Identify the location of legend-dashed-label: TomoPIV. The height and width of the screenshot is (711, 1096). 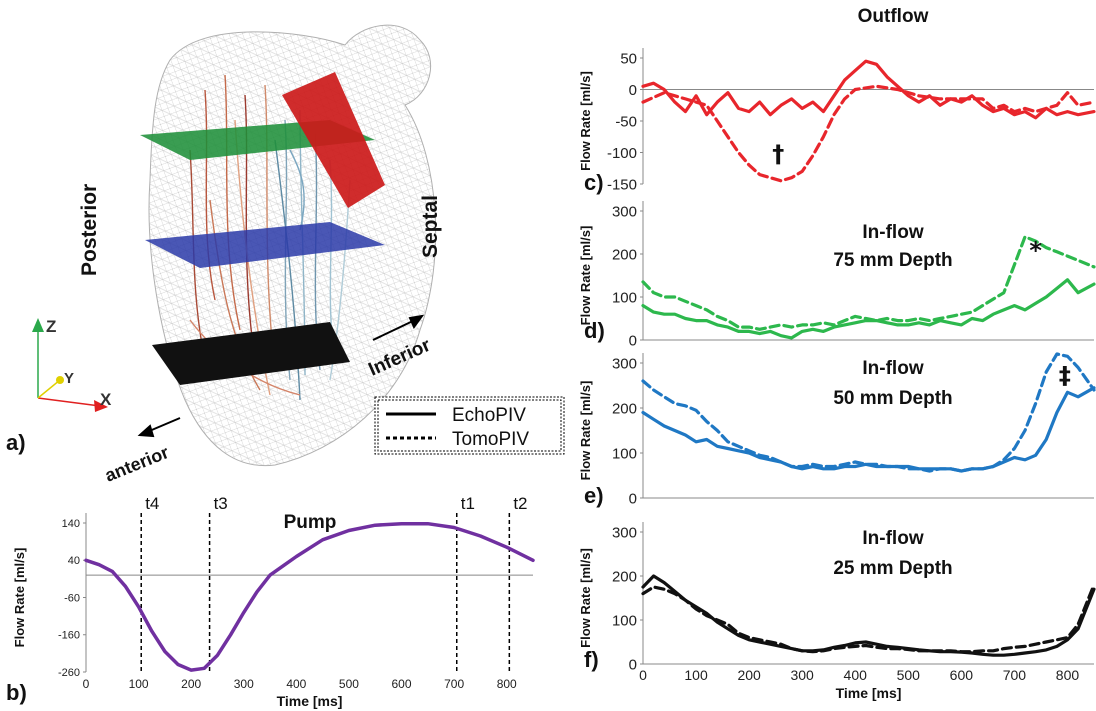
(490, 439).